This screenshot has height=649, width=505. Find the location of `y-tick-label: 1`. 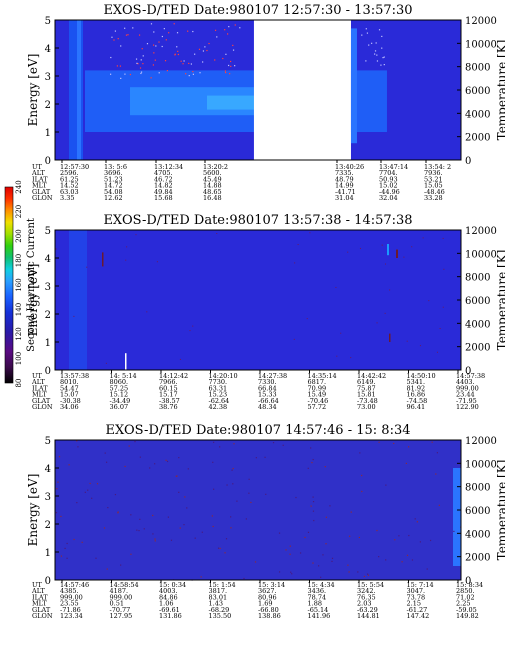

y-tick-label: 1 is located at coordinates (48, 343).